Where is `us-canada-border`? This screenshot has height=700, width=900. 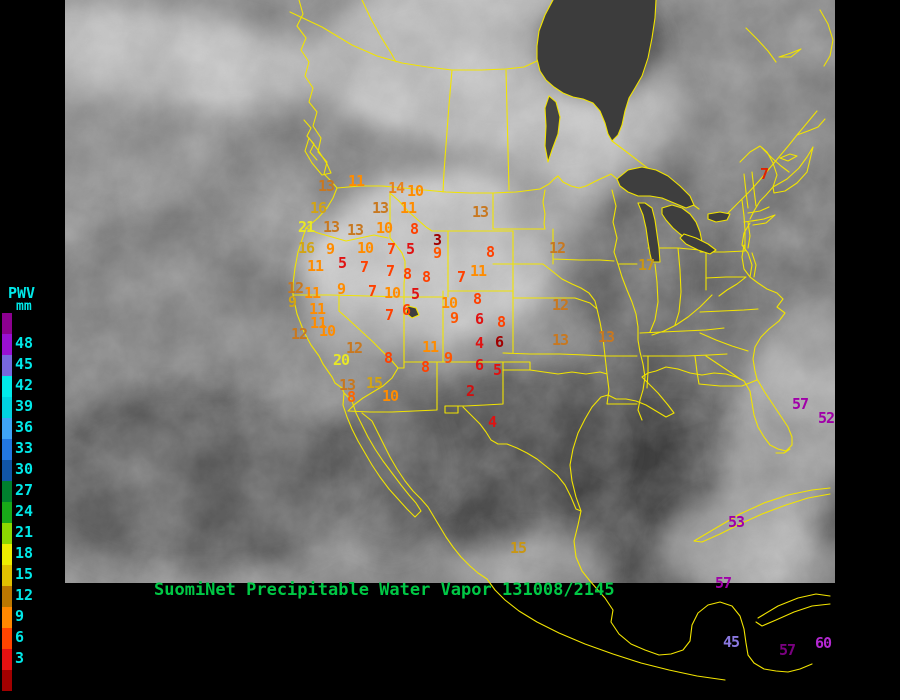 us-canada-border is located at coordinates (477, 183).